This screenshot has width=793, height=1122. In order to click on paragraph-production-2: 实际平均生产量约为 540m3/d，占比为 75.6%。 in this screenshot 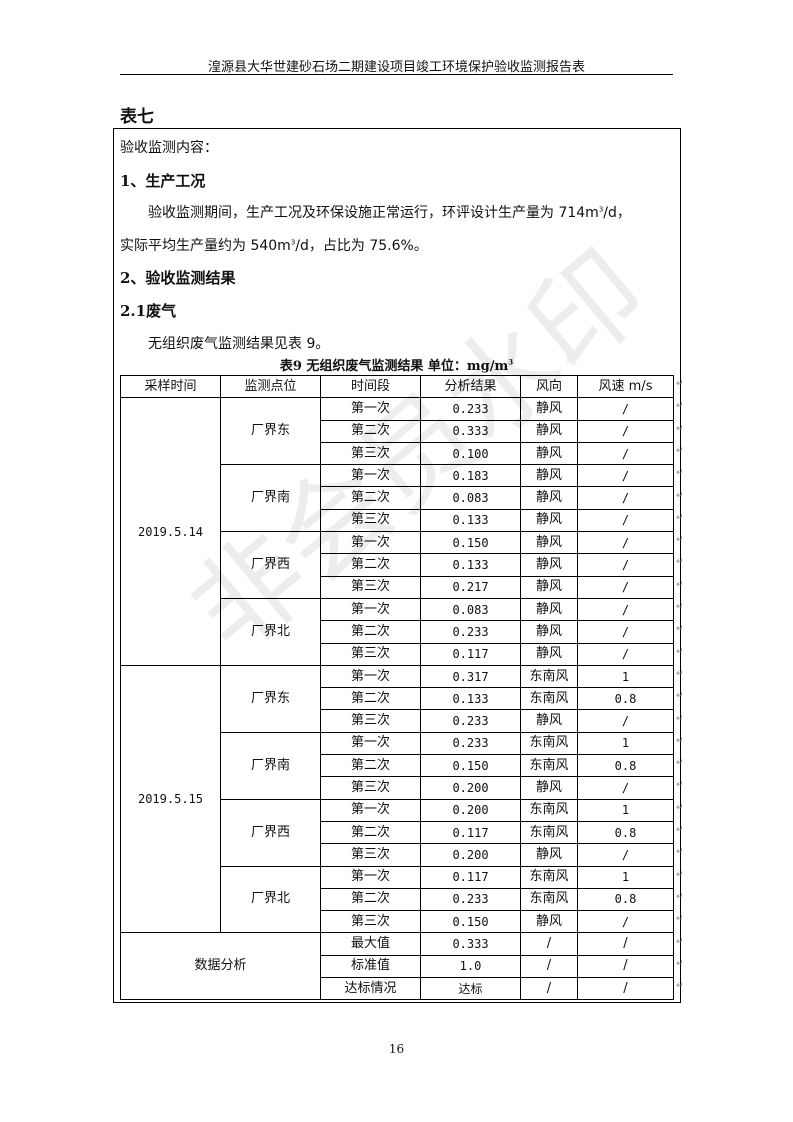, I will do `click(274, 245)`.